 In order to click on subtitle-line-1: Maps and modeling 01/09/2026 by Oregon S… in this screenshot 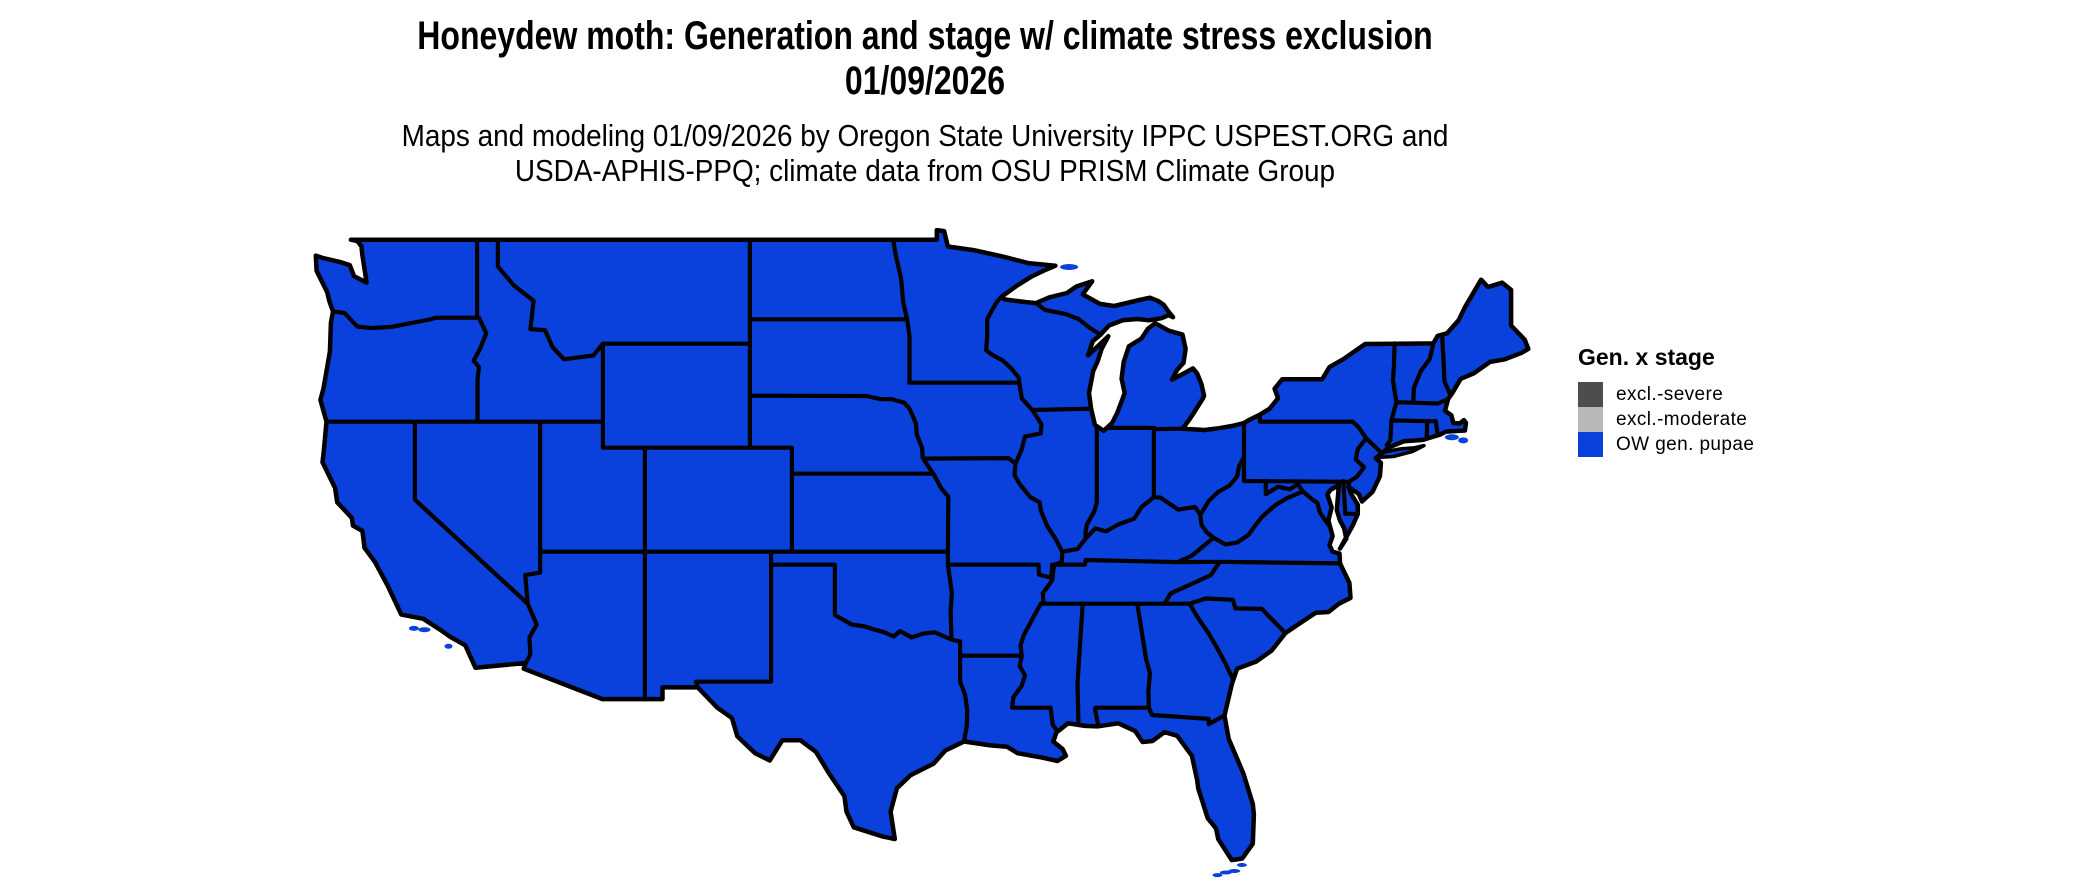, I will do `click(925, 135)`.